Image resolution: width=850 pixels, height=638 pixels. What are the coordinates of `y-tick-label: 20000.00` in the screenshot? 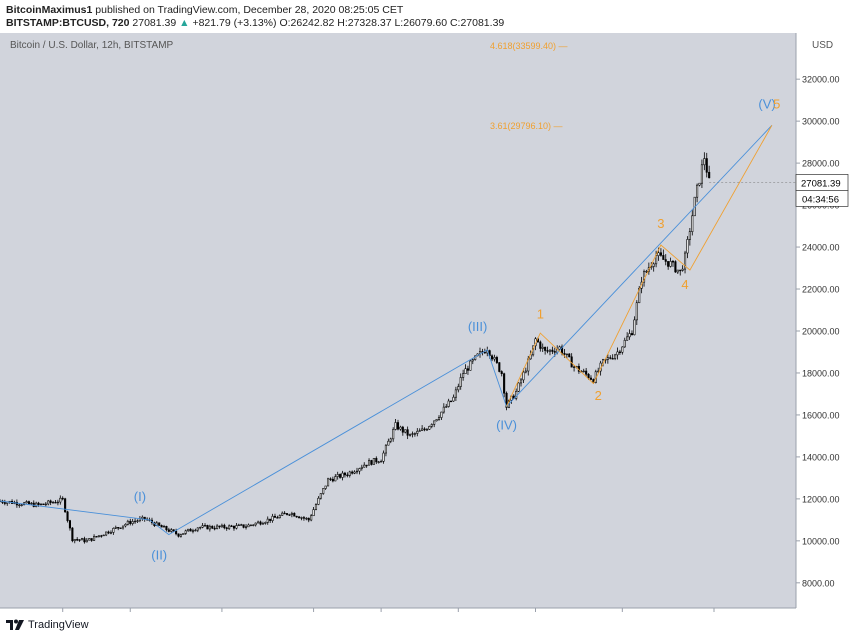 It's located at (821, 331).